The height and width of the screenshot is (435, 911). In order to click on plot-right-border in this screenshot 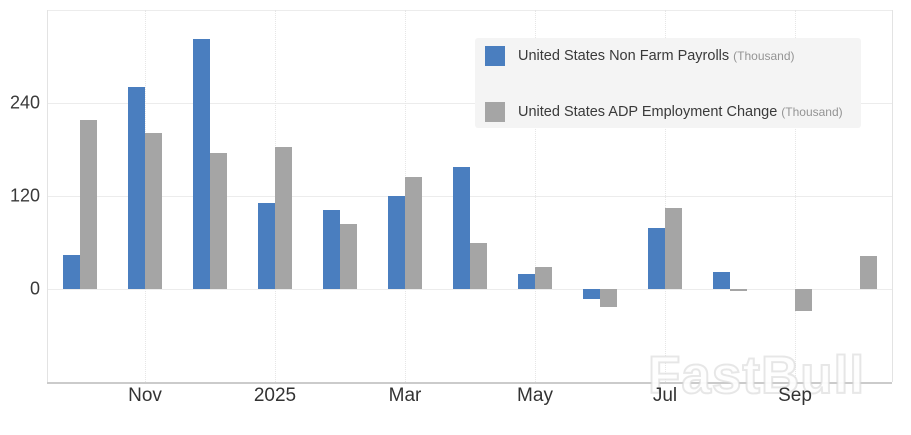, I will do `click(892, 196)`.